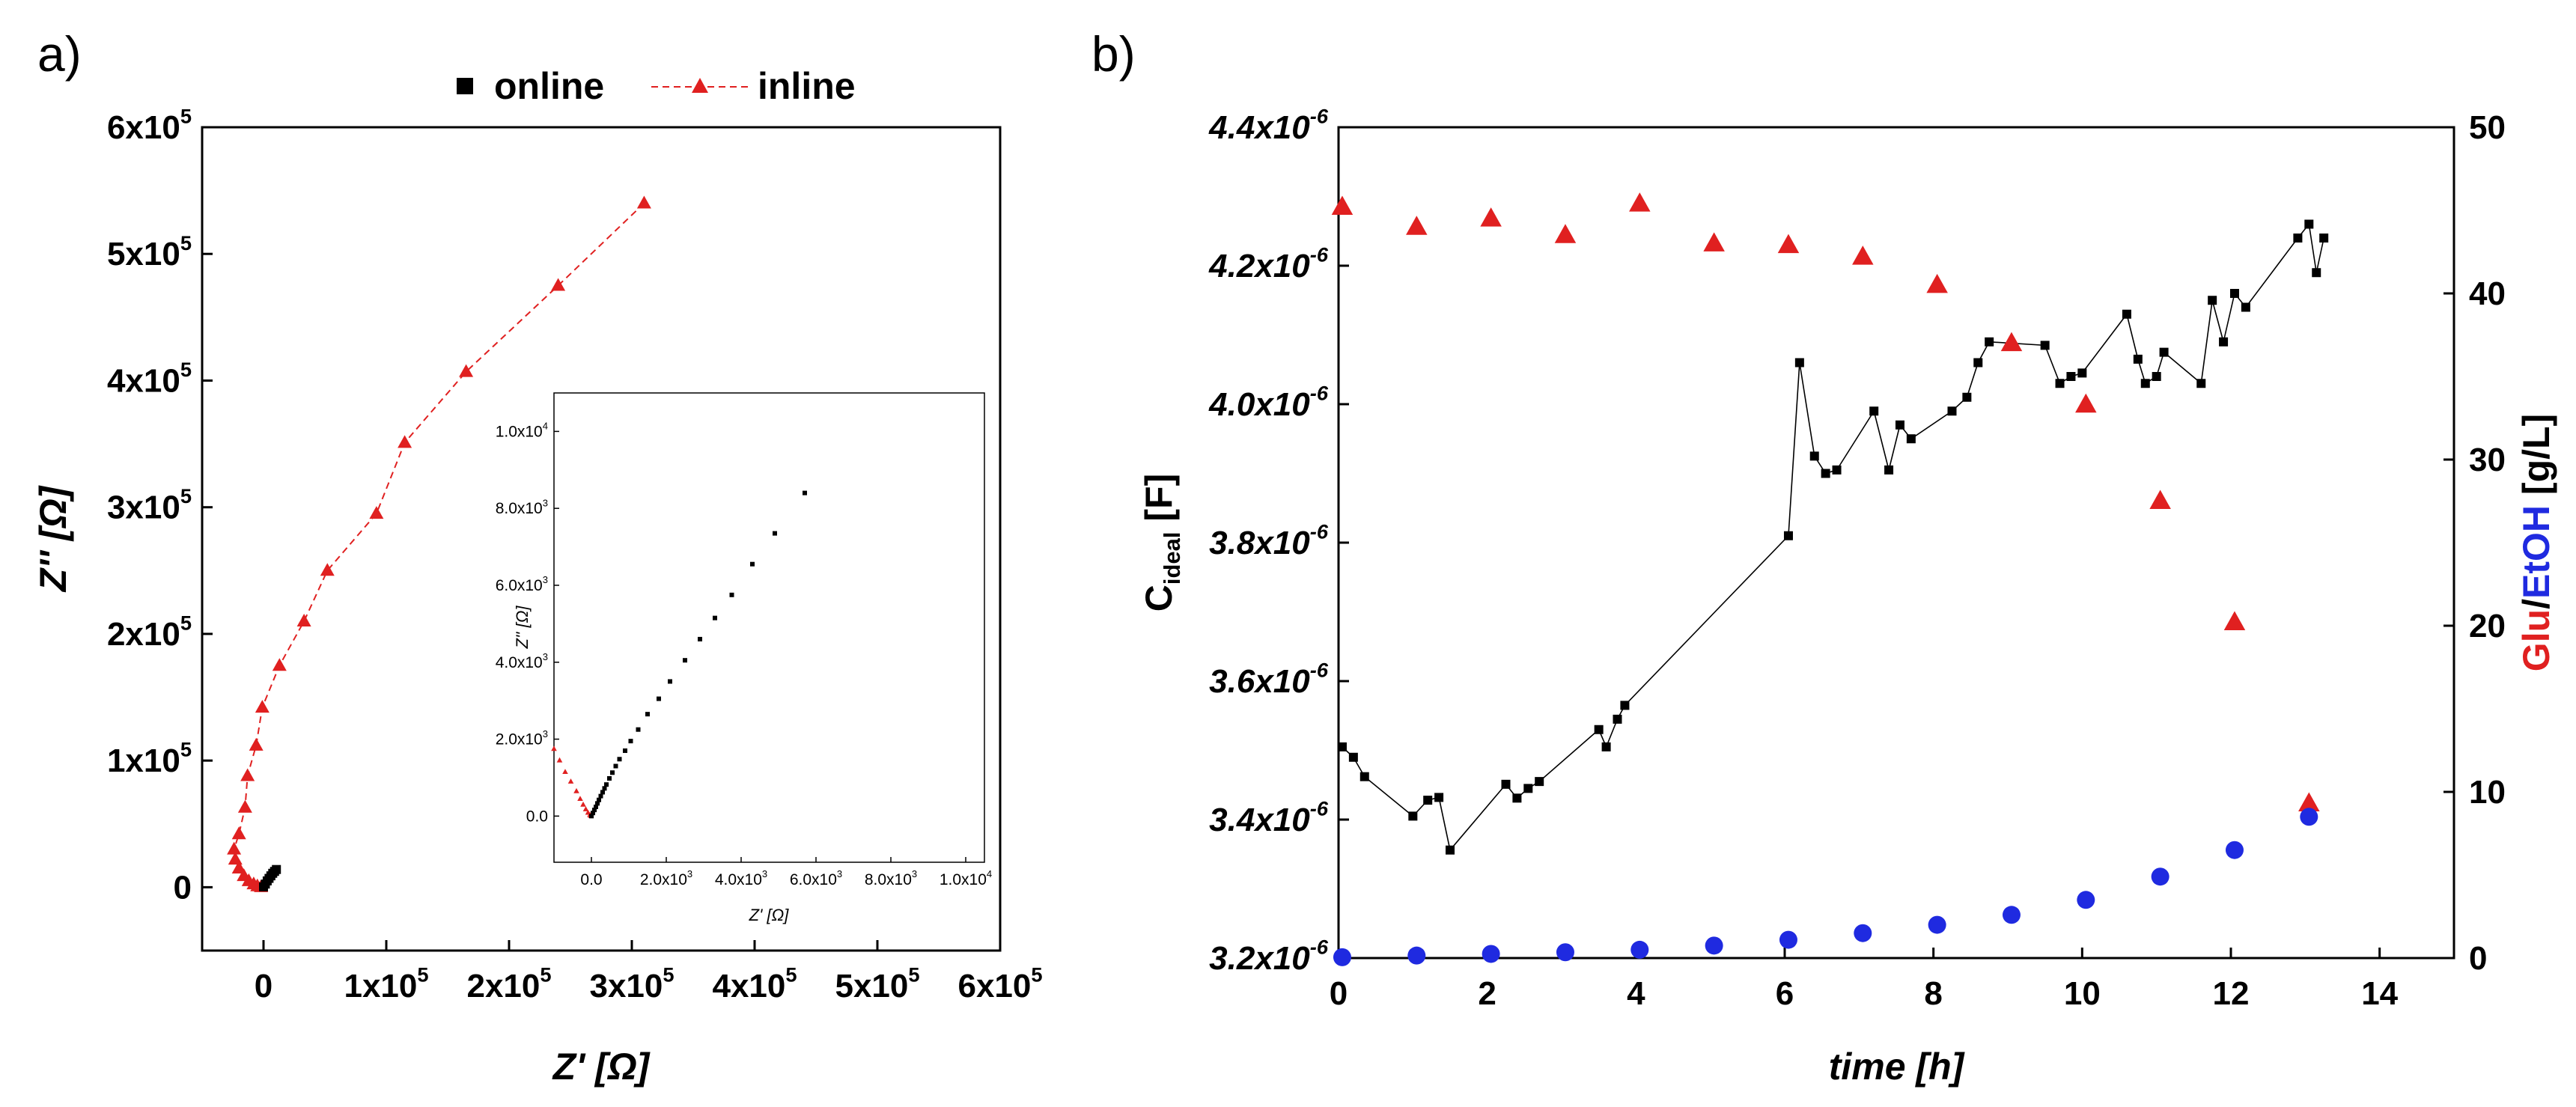 This screenshot has width=2576, height=1107. Describe the element at coordinates (656, 86) in the screenshot. I see `legend: online inline` at that location.